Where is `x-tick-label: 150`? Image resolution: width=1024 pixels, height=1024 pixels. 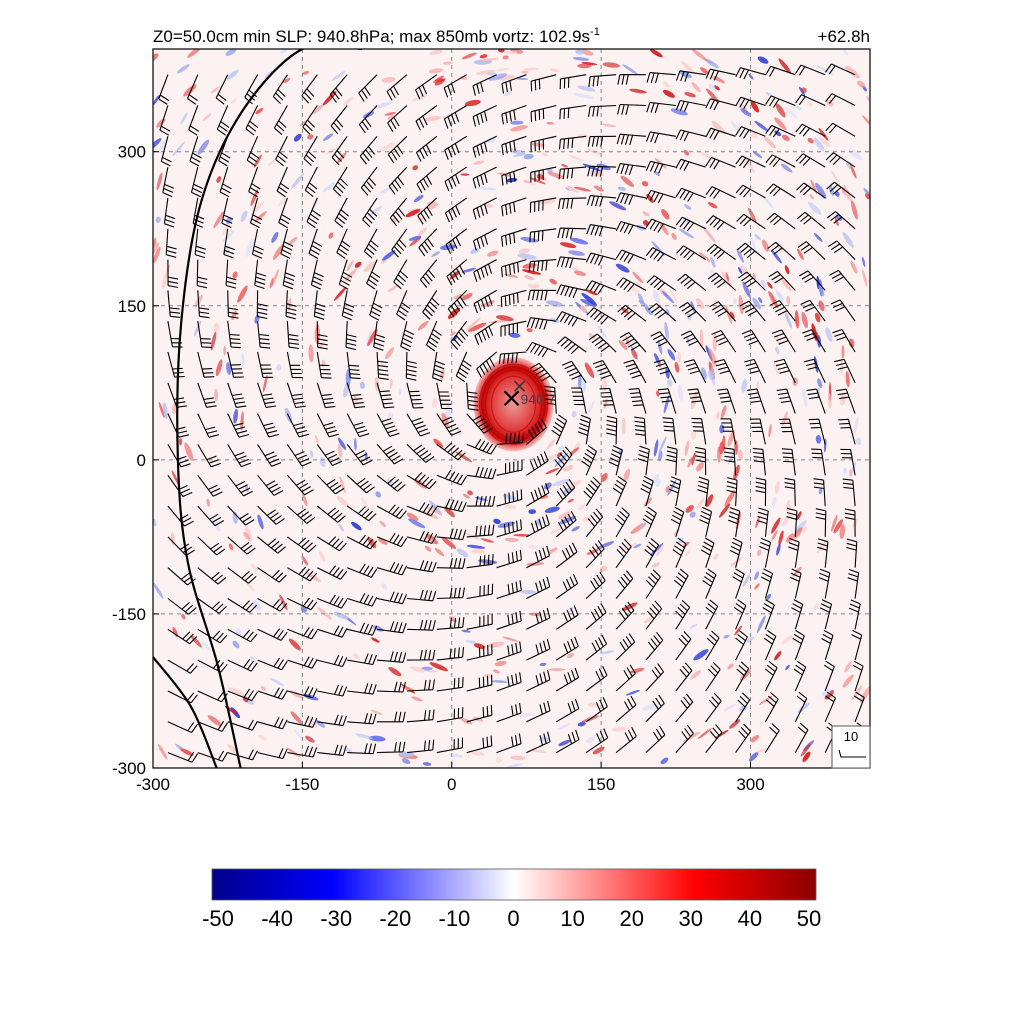 x-tick-label: 150 is located at coordinates (601, 784).